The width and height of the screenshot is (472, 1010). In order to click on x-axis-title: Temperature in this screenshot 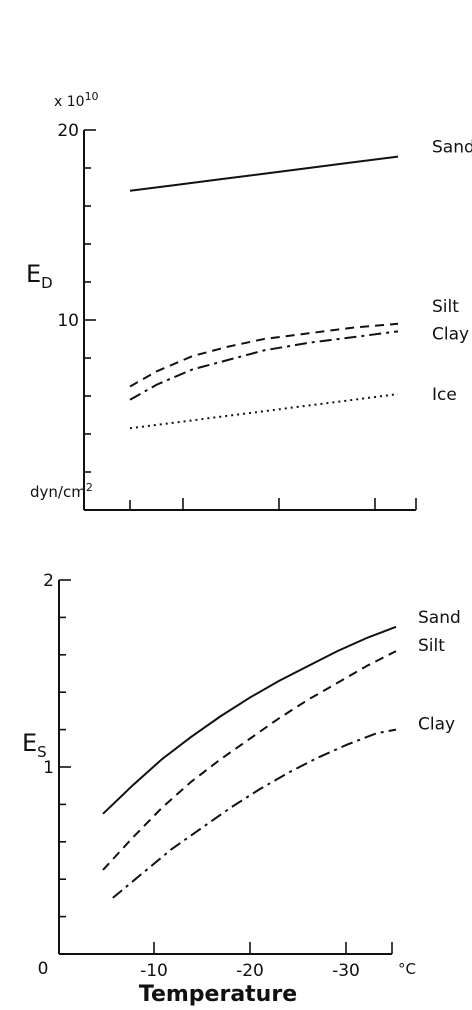, I will do `click(218, 994)`.